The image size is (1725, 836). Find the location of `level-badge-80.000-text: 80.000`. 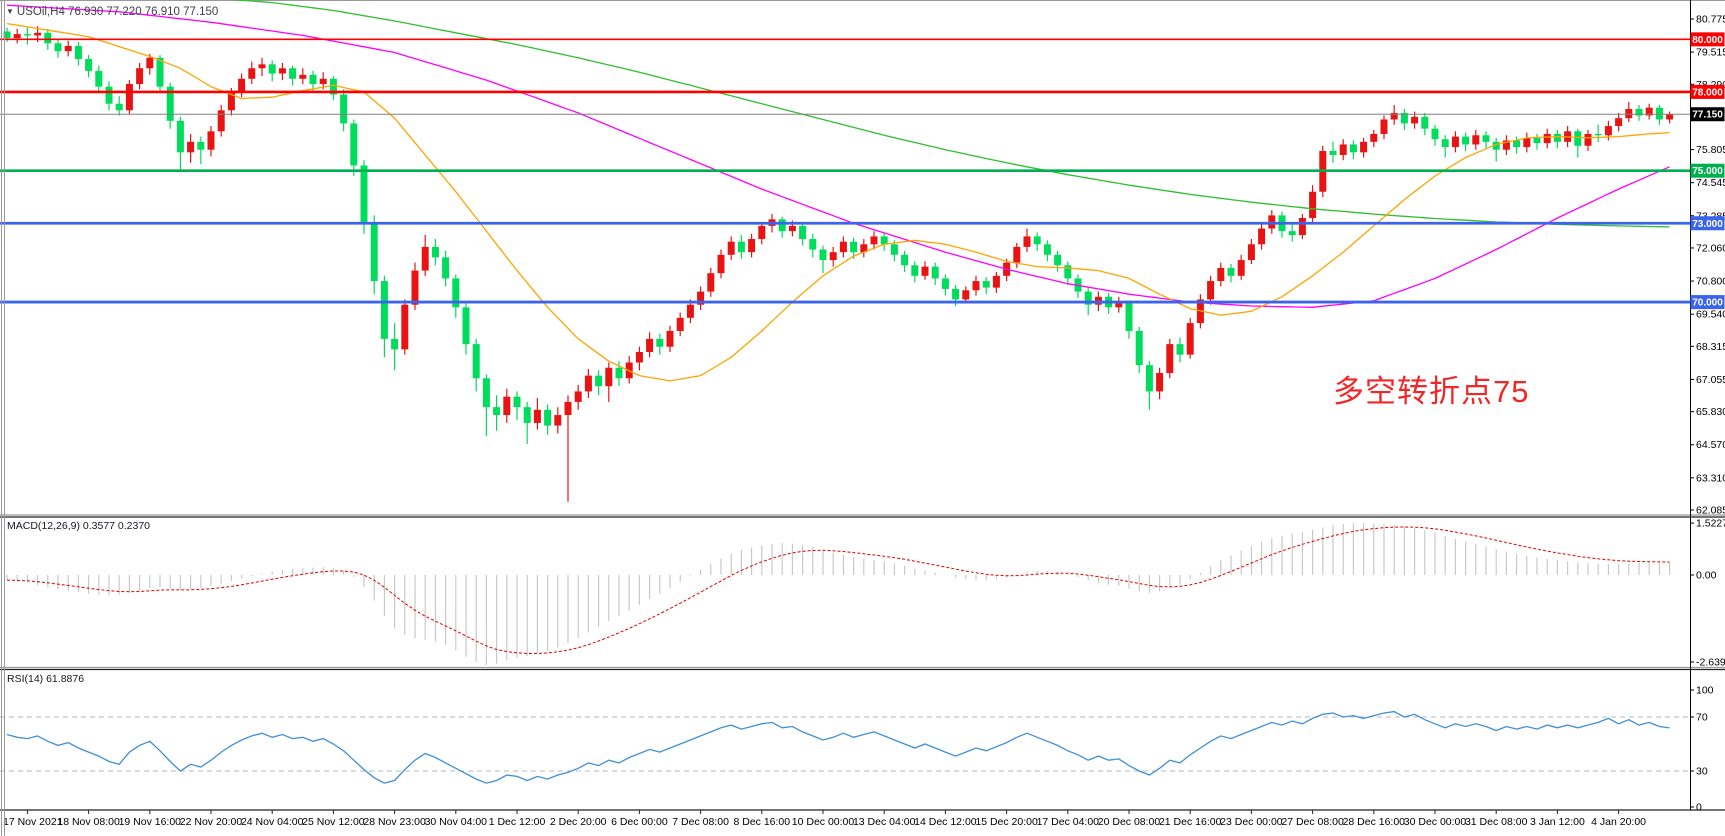

level-badge-80.000-text: 80.000 is located at coordinates (1707, 40).